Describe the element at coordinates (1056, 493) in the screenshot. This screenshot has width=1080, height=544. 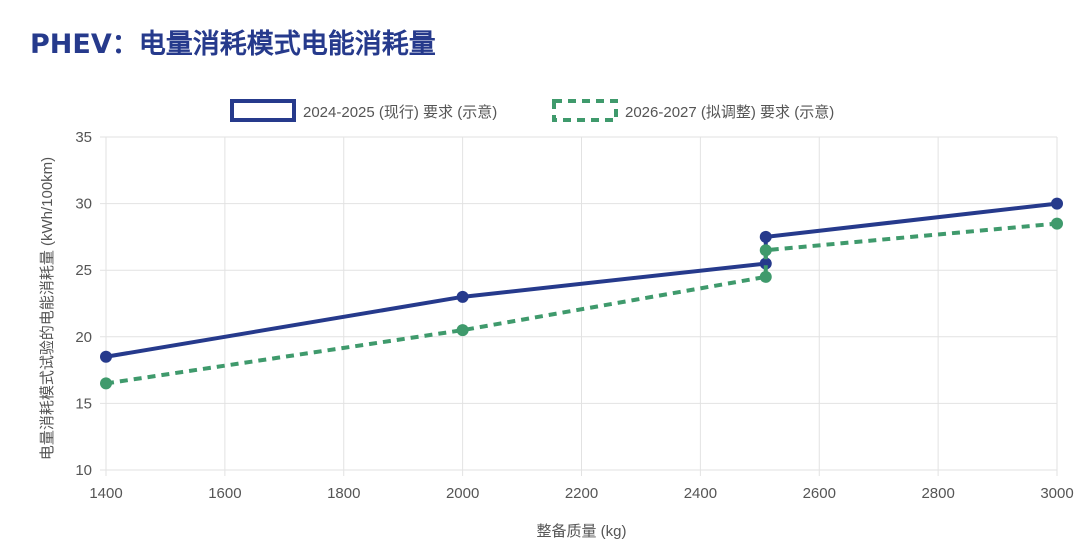
I see `x-tick-label: 3000` at that location.